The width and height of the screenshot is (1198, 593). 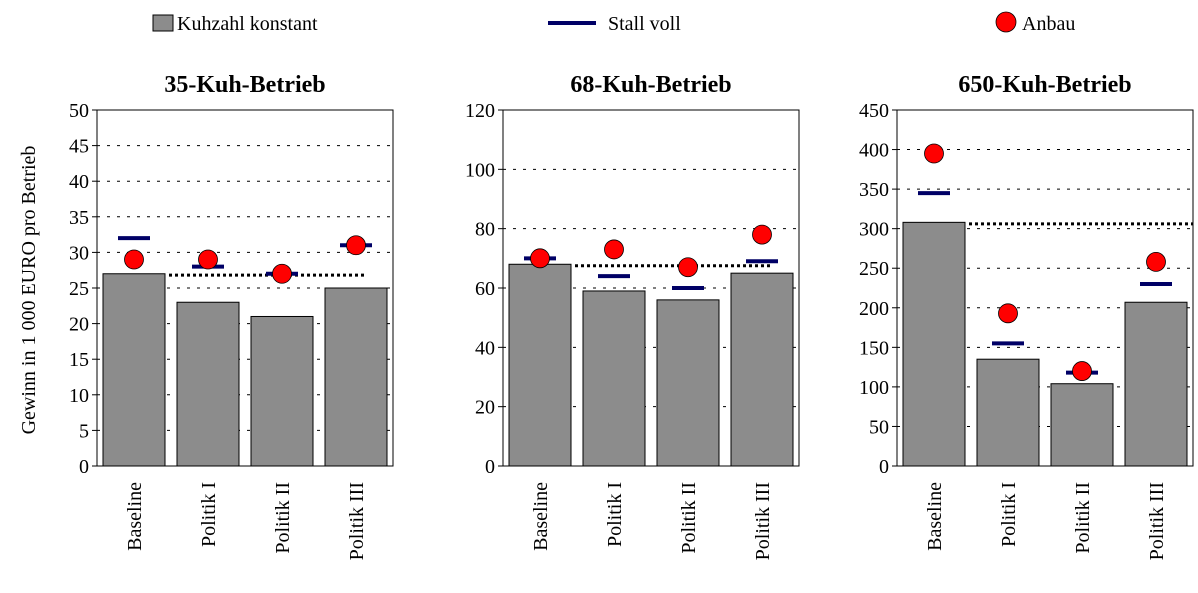 I want to click on y-tick-label: 60, so click(x=485, y=289).